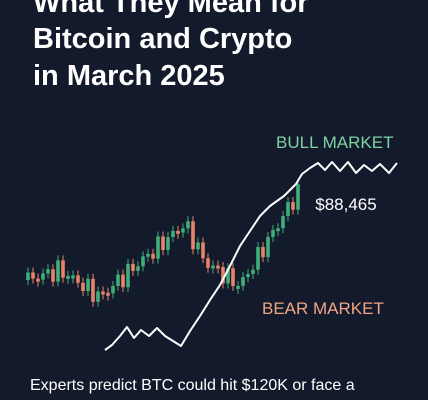 The width and height of the screenshot is (428, 400). Describe the element at coordinates (334, 142) in the screenshot. I see `bull-label: BULL MARKET` at that location.